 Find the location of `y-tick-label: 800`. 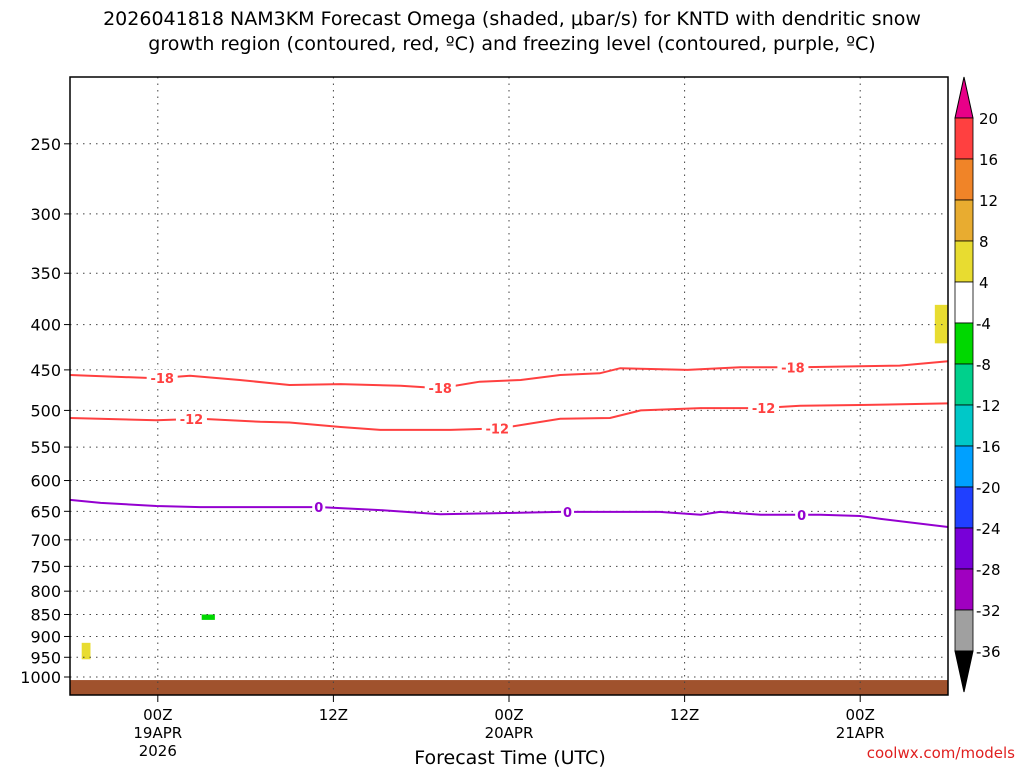

y-tick-label: 800 is located at coordinates (45, 591).